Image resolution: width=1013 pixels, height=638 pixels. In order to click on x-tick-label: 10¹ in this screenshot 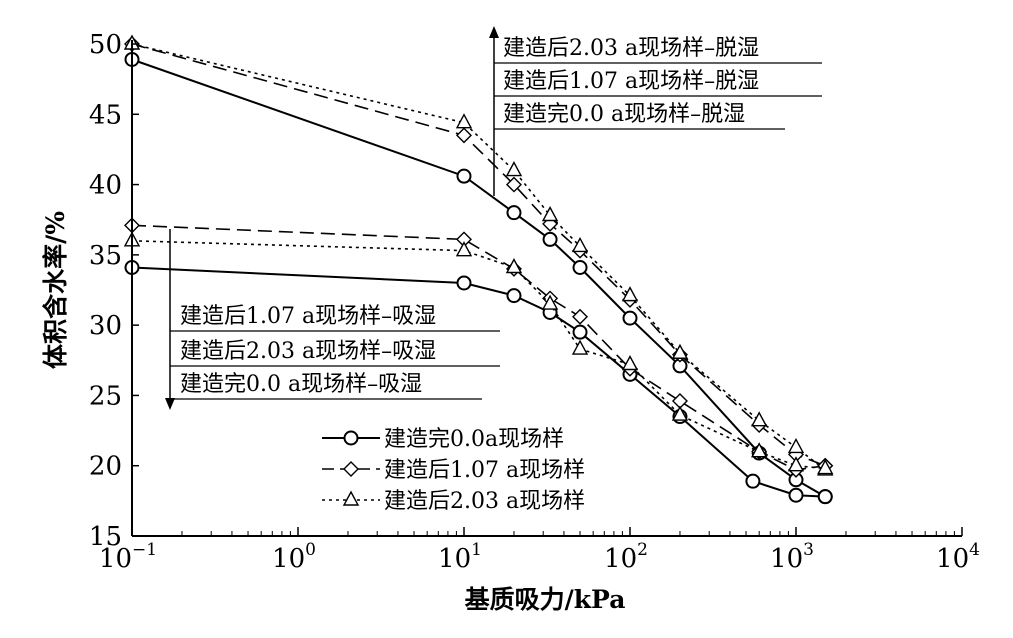, I will do `click(460, 557)`.